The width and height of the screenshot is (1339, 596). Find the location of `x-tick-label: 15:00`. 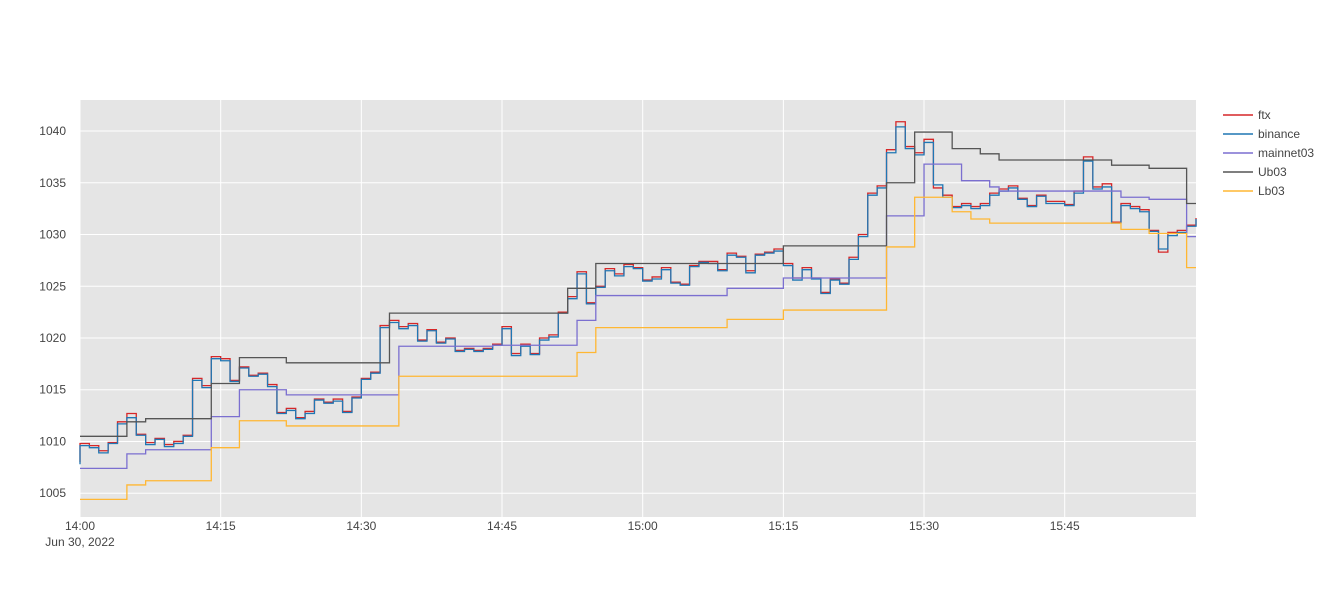

x-tick-label: 15:00 is located at coordinates (643, 526).